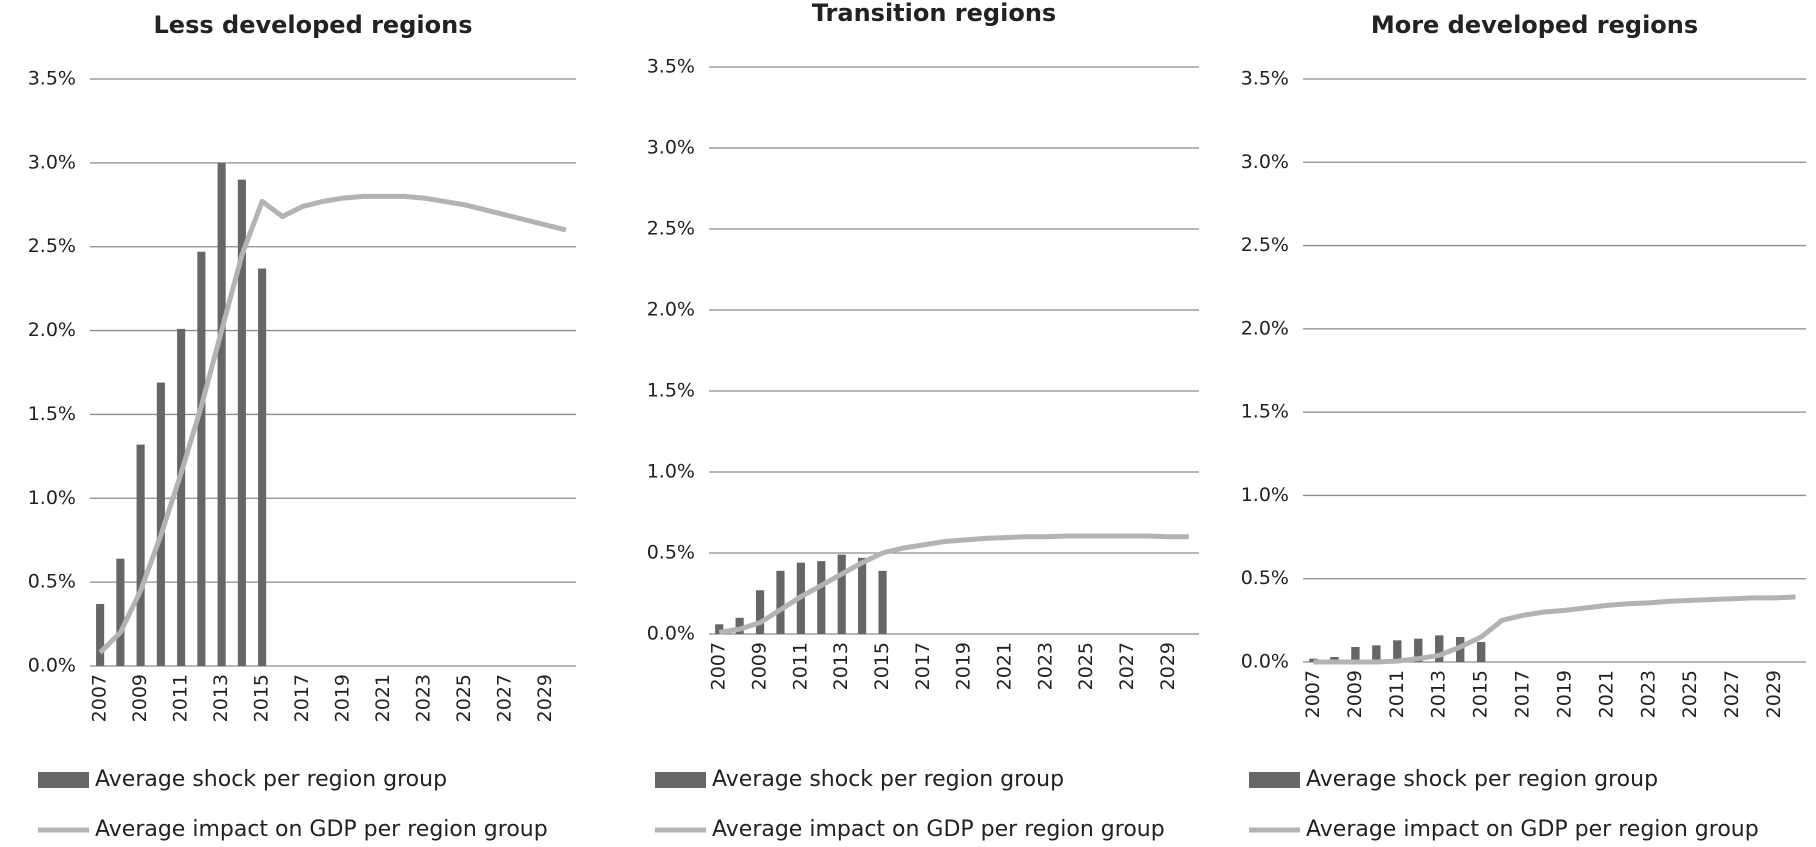 The height and width of the screenshot is (847, 1816). What do you see at coordinates (1534, 25) in the screenshot?
I see `chart-title: More developed regions` at bounding box center [1534, 25].